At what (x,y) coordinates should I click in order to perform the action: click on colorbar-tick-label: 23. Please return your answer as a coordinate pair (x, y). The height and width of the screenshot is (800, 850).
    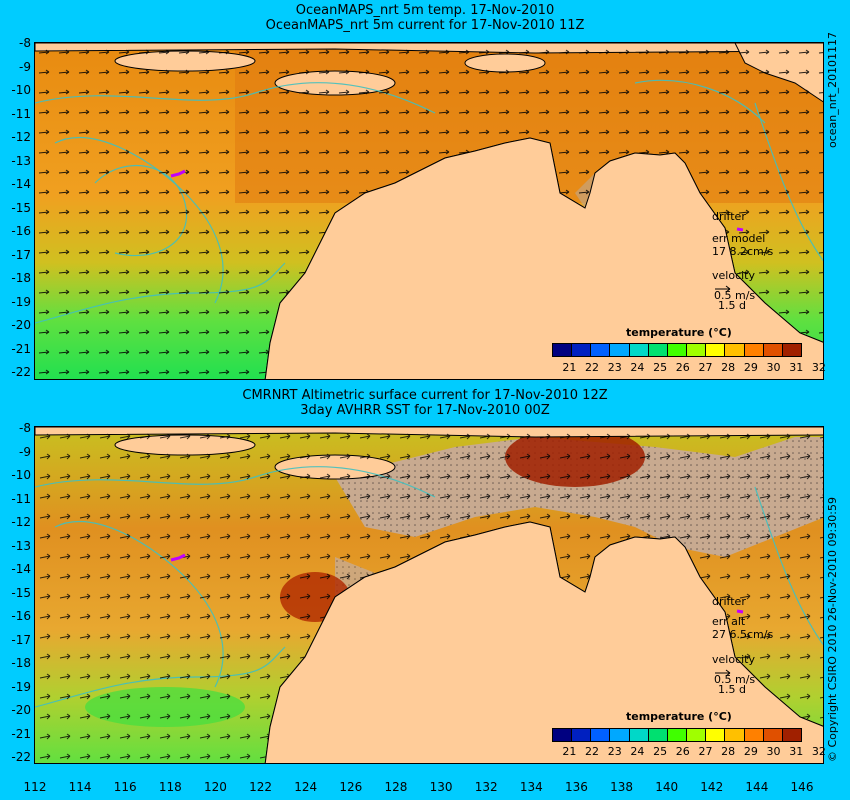
    Looking at the image, I should click on (614, 367).